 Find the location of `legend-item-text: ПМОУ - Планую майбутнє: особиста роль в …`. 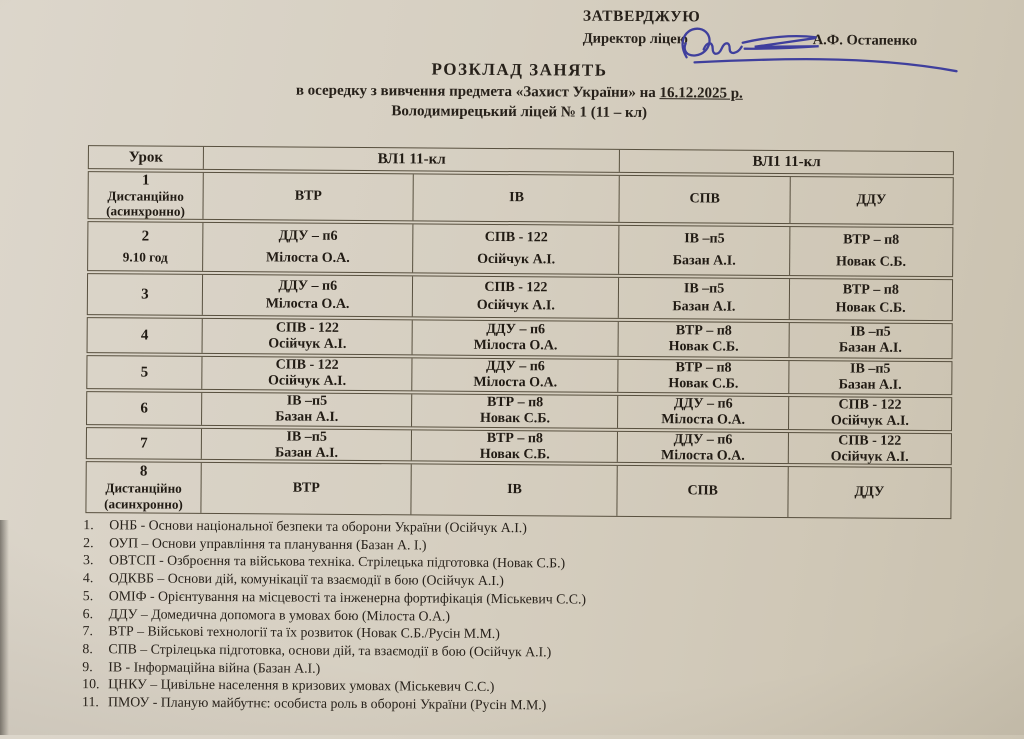

legend-item-text: ПМОУ - Планую майбутнє: особиста роль в … is located at coordinates (327, 703).